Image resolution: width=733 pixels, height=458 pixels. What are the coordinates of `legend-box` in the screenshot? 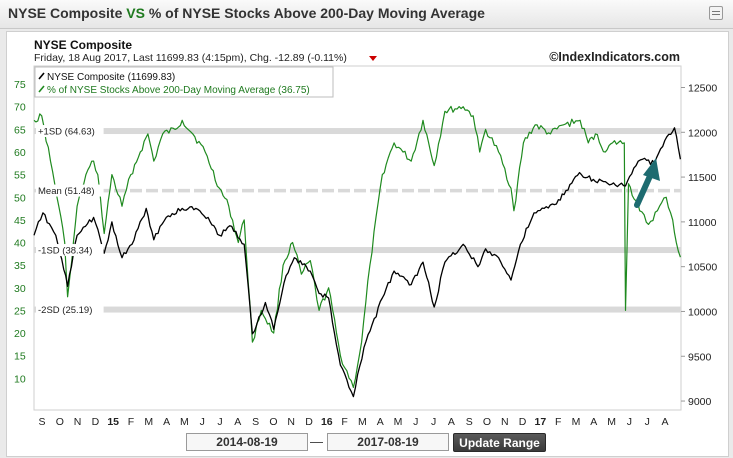 It's located at (184, 82).